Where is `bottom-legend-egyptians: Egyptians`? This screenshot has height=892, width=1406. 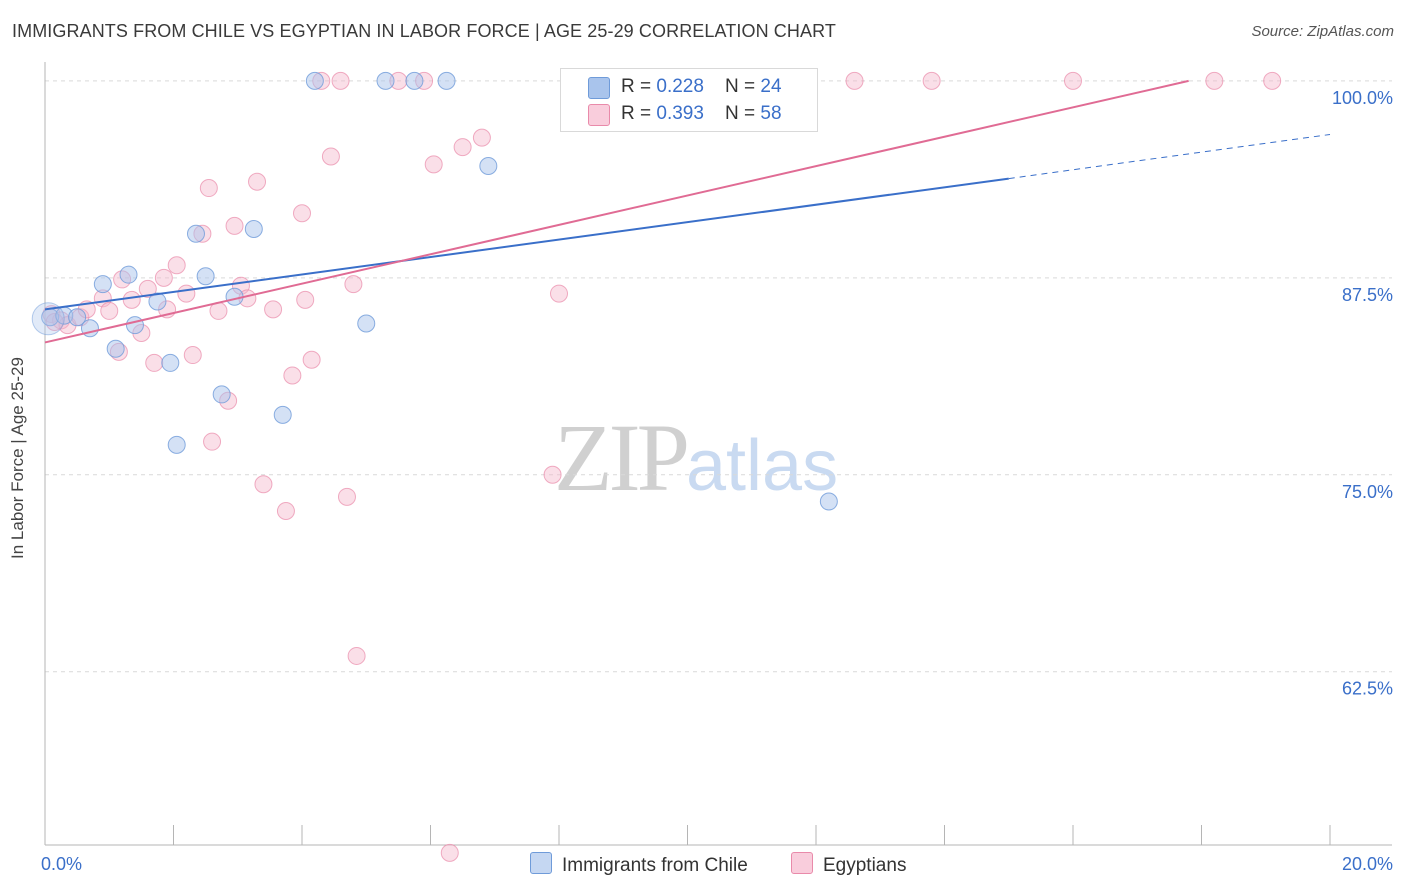
bottom-legend-egyptians: Egyptians is located at coordinates (848, 864).